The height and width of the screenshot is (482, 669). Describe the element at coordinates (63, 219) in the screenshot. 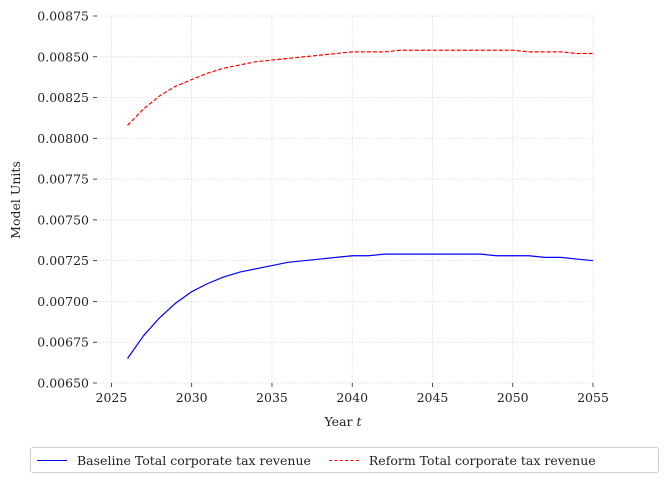

I see `y-tick-label: 0.00750` at that location.